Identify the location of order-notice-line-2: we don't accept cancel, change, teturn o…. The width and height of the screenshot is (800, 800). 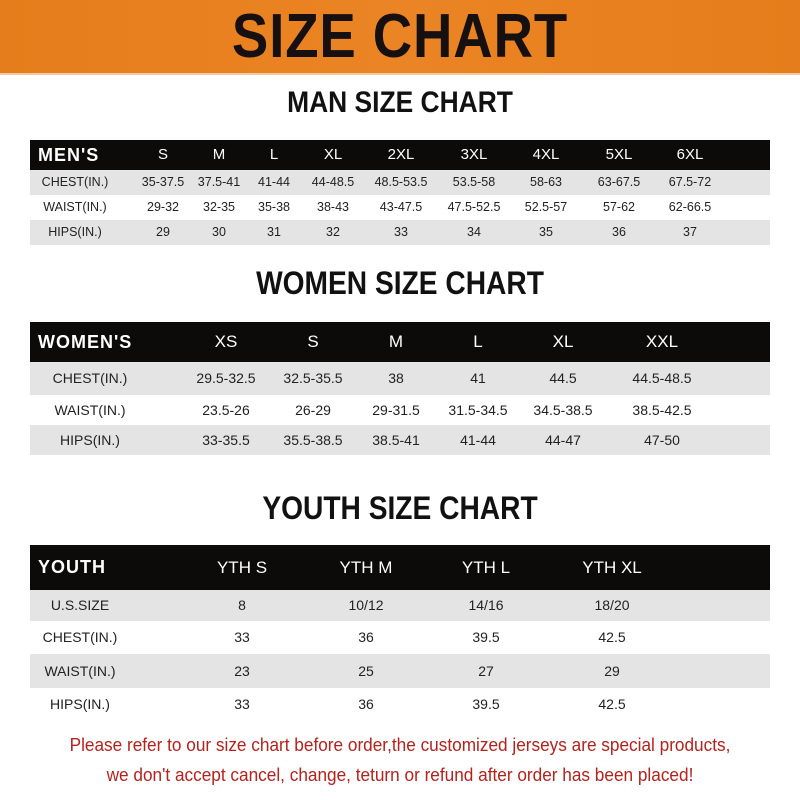
(400, 774).